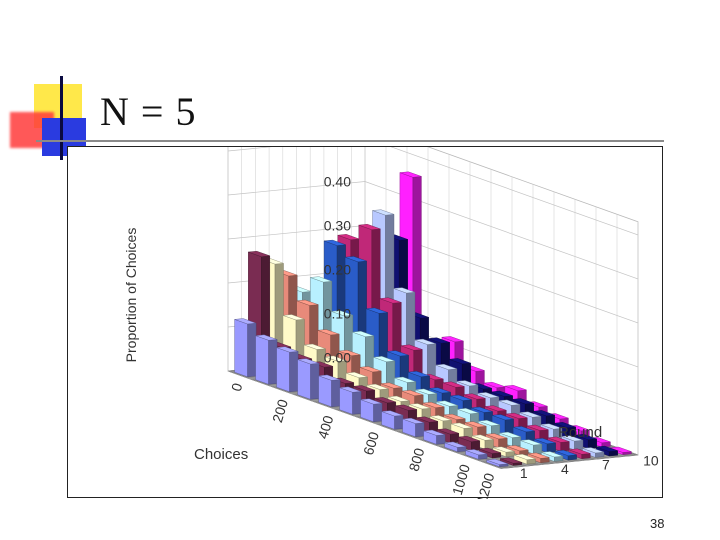 Image resolution: width=720 pixels, height=540 pixels. What do you see at coordinates (433, 230) in the screenshot?
I see `y-gridline` at bounding box center [433, 230].